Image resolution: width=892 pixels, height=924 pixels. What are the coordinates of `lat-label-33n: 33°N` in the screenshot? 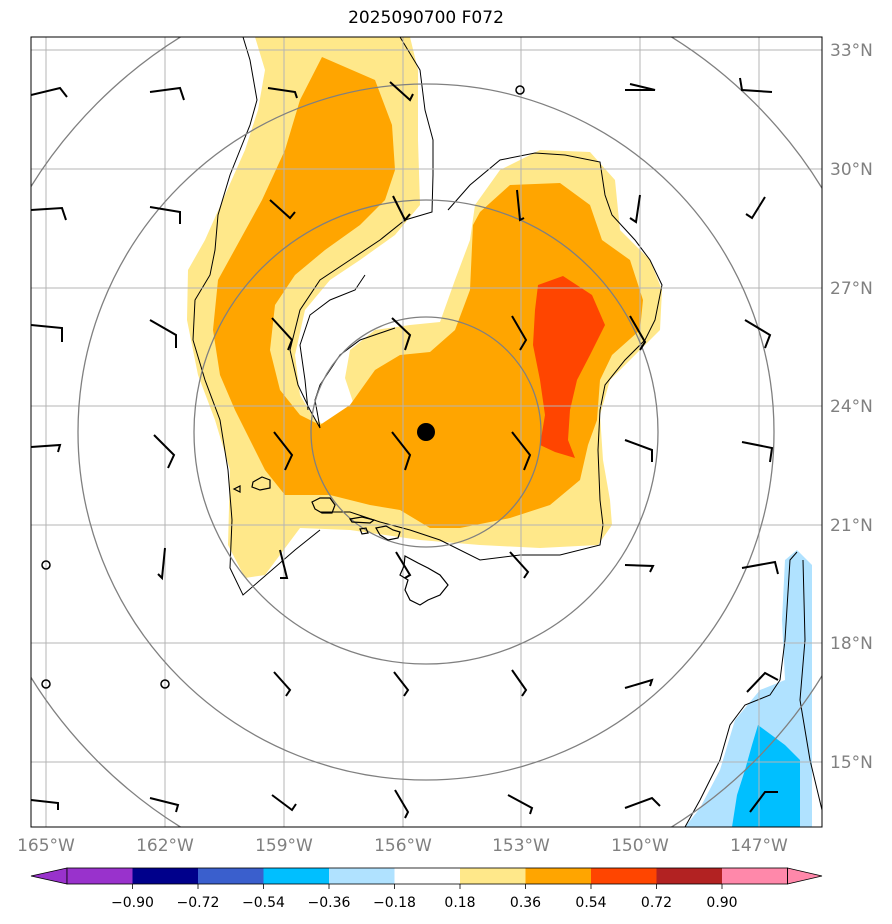 It's located at (851, 51).